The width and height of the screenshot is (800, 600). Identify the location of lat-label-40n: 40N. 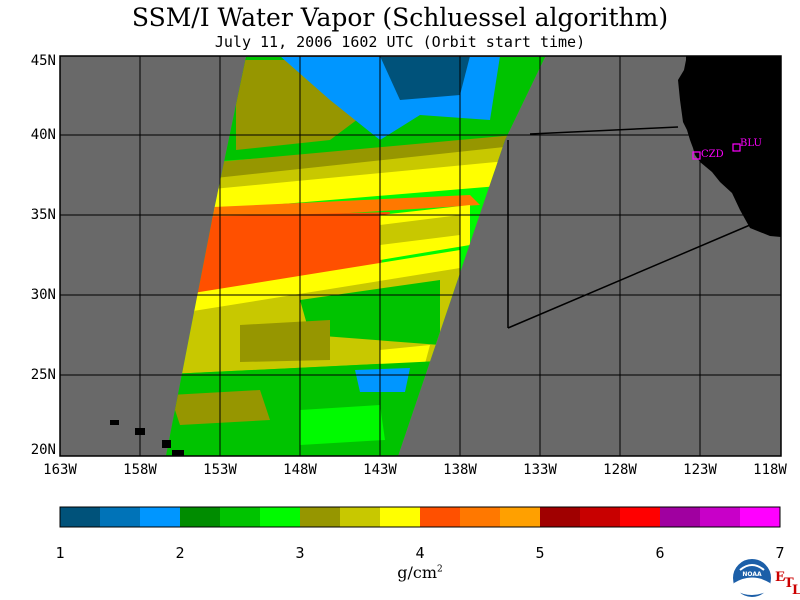
(43, 135).